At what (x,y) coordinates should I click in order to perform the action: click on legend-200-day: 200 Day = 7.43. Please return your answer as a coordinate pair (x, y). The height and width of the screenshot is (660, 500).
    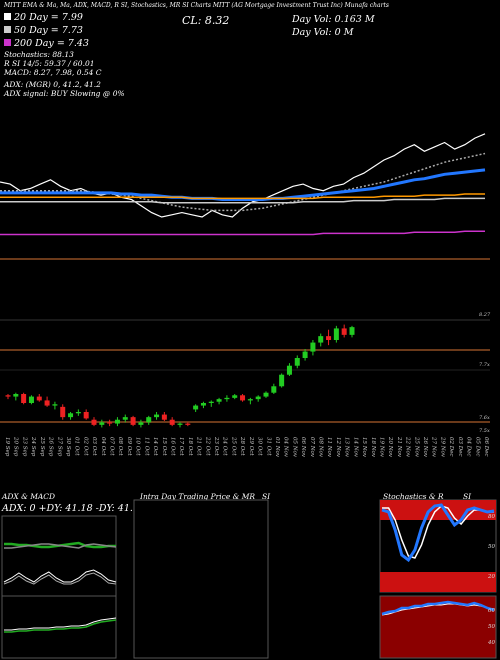
    Looking at the image, I should click on (46, 43).